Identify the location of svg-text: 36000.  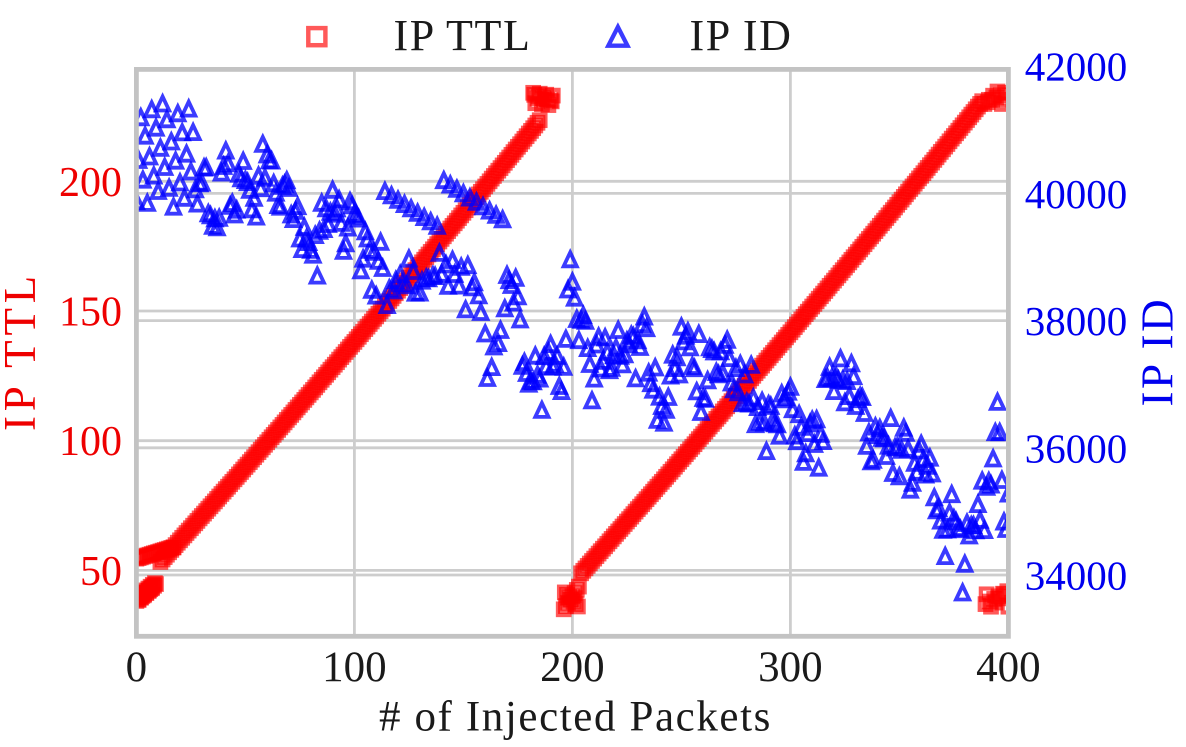
(1076, 448).